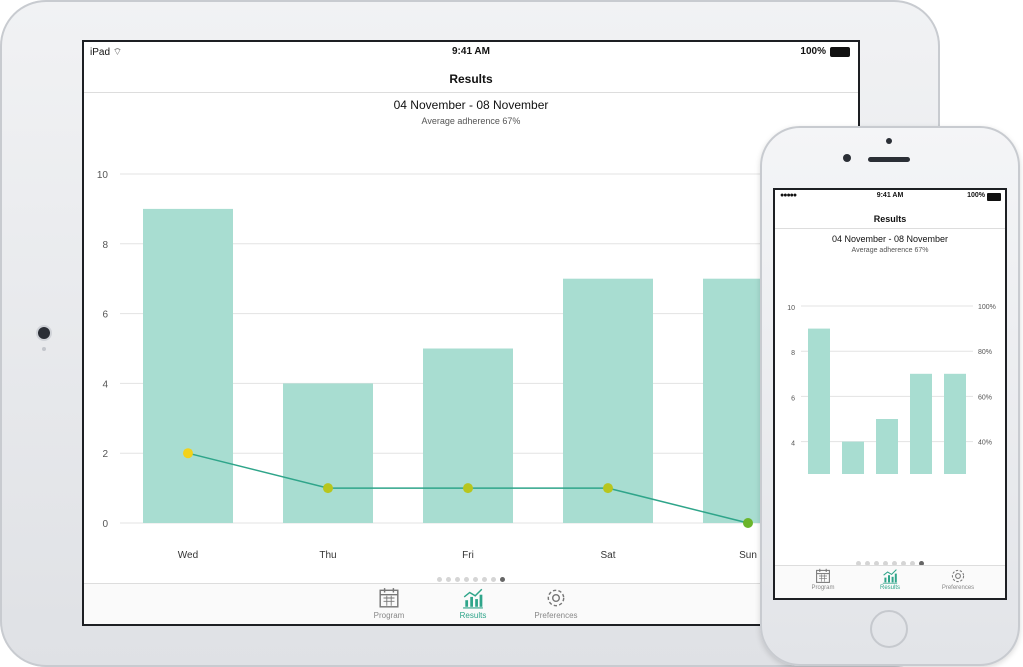  I want to click on sensor-dot, so click(44, 349).